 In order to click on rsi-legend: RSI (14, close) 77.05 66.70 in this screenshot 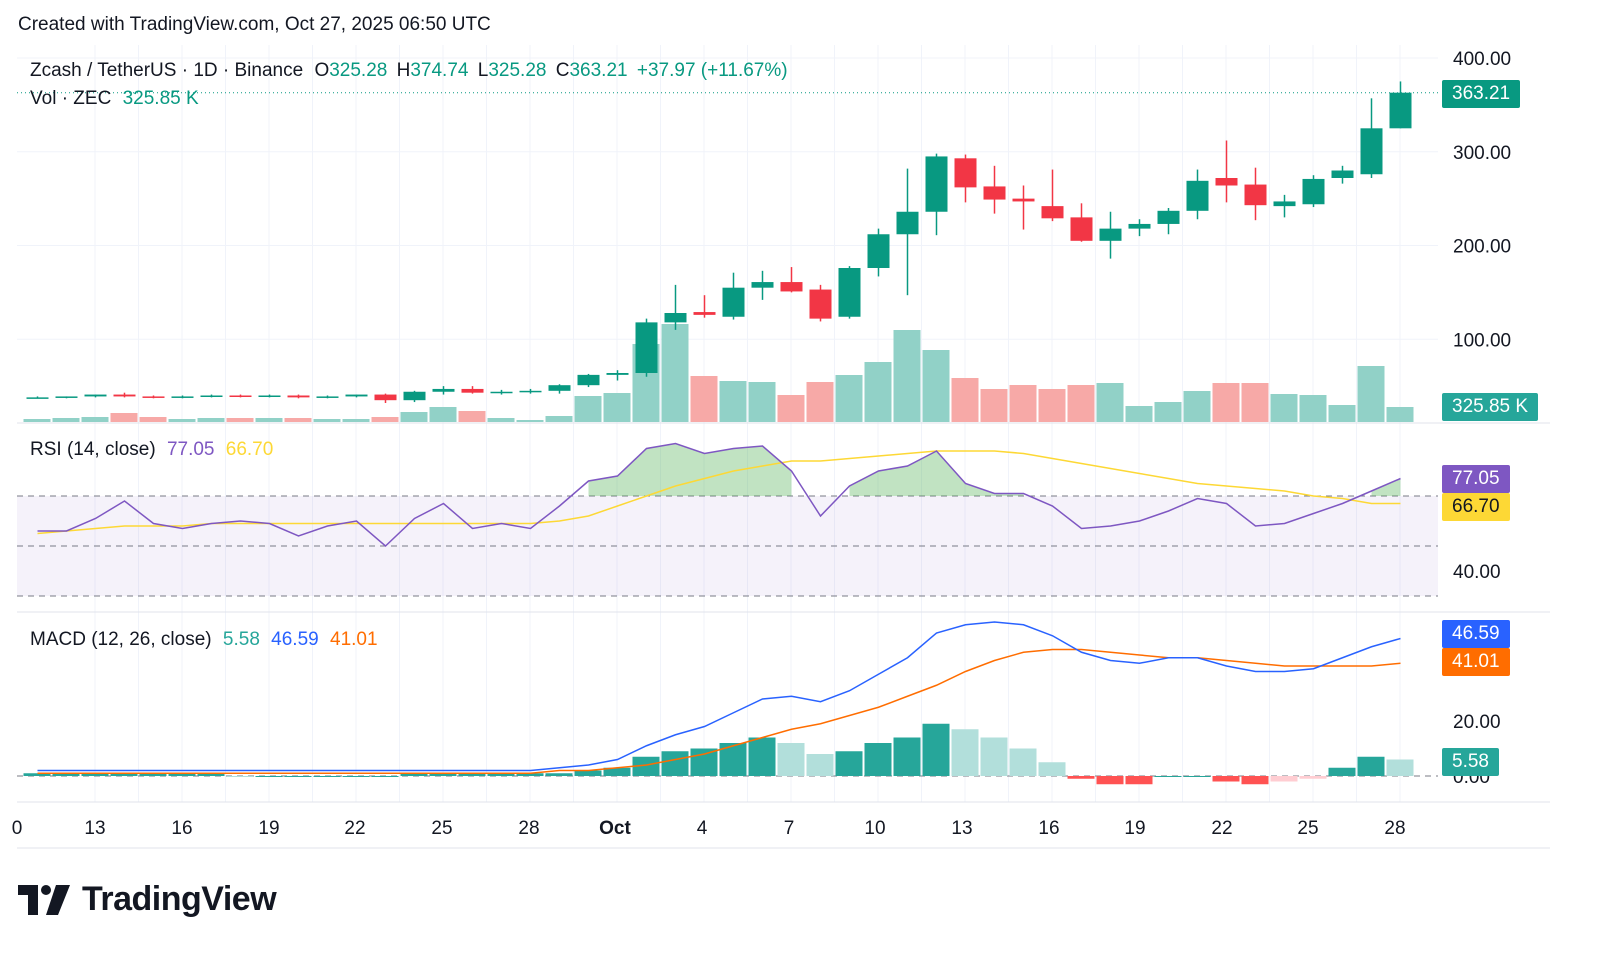, I will do `click(151, 450)`.